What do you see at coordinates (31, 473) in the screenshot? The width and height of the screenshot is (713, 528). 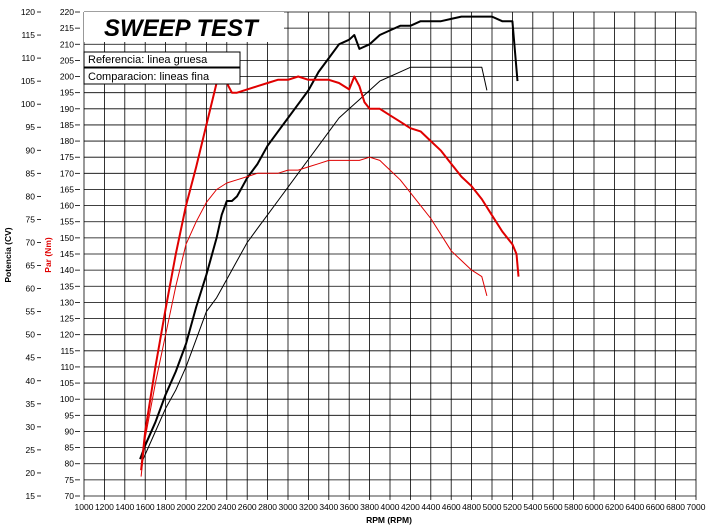 I see `power-tick-label-1: 20` at bounding box center [31, 473].